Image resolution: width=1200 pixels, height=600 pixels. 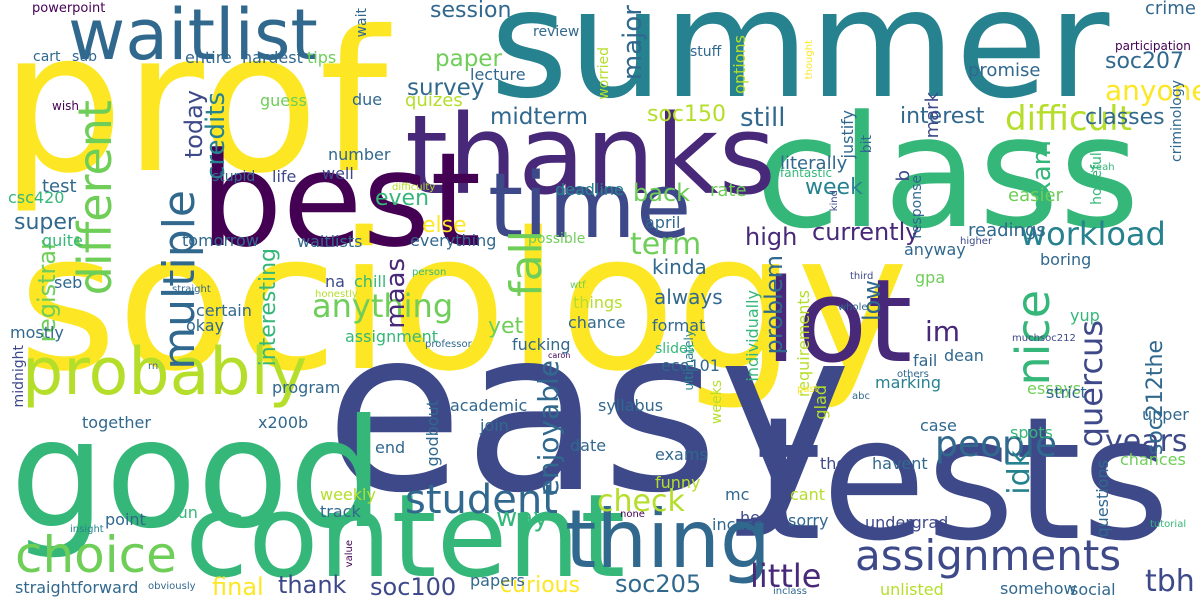 What do you see at coordinates (1177, 121) in the screenshot?
I see `word-criminology: criminology` at bounding box center [1177, 121].